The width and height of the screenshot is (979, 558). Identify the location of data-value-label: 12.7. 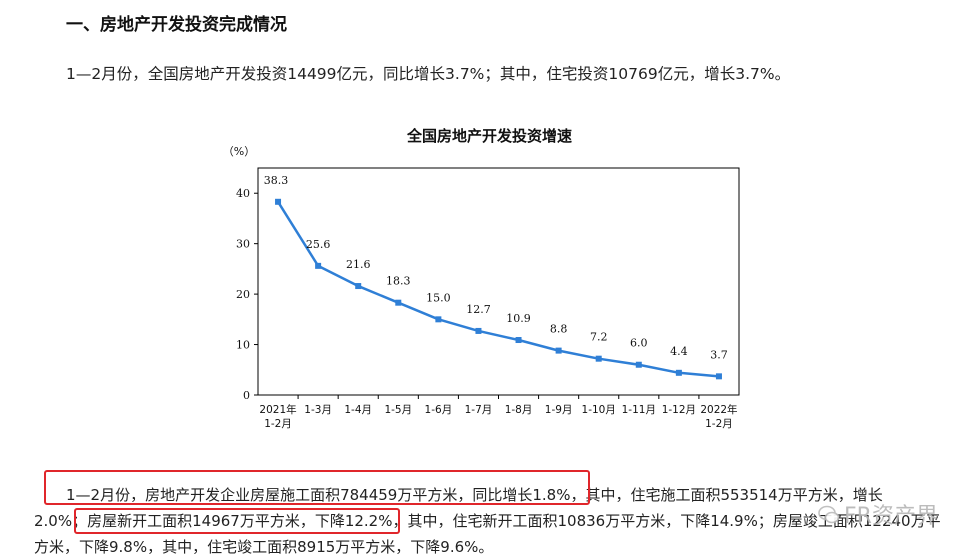
(478, 309).